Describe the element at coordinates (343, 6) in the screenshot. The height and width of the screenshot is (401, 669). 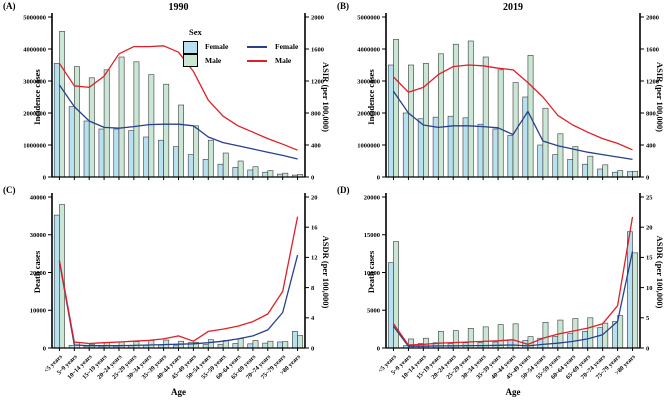
I see `panel-b-label: (B)` at that location.